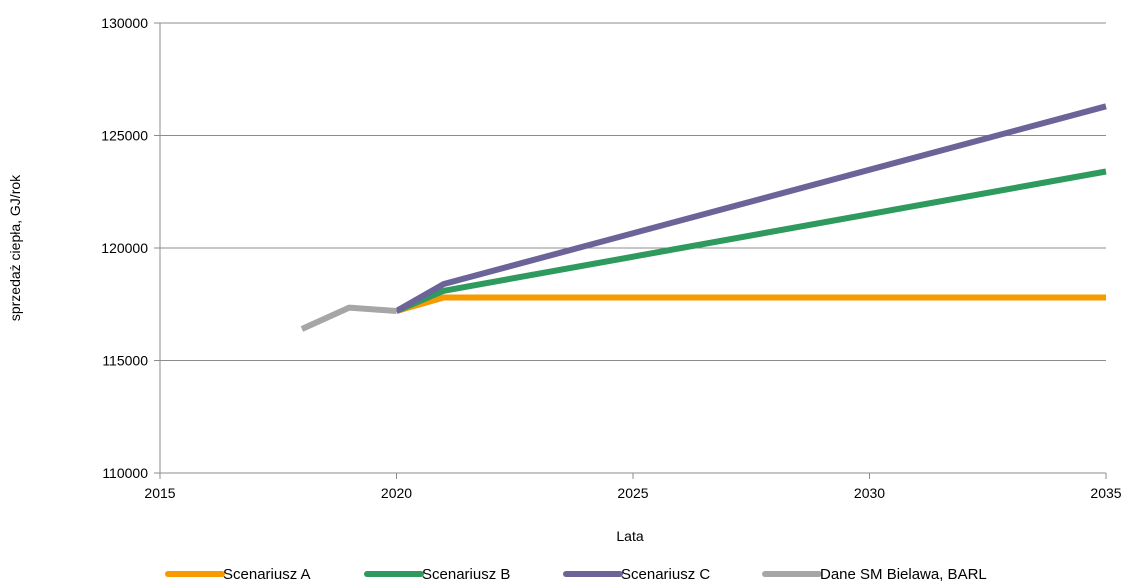 The height and width of the screenshot is (588, 1131). I want to click on y-tick-label: 130000, so click(124, 23).